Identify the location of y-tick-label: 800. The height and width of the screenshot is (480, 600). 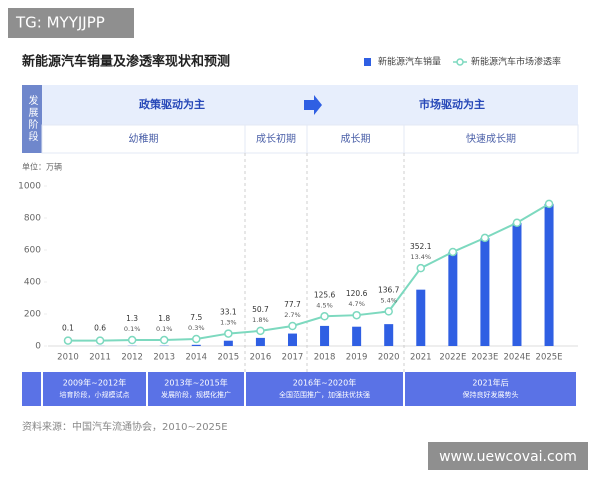
(32, 219).